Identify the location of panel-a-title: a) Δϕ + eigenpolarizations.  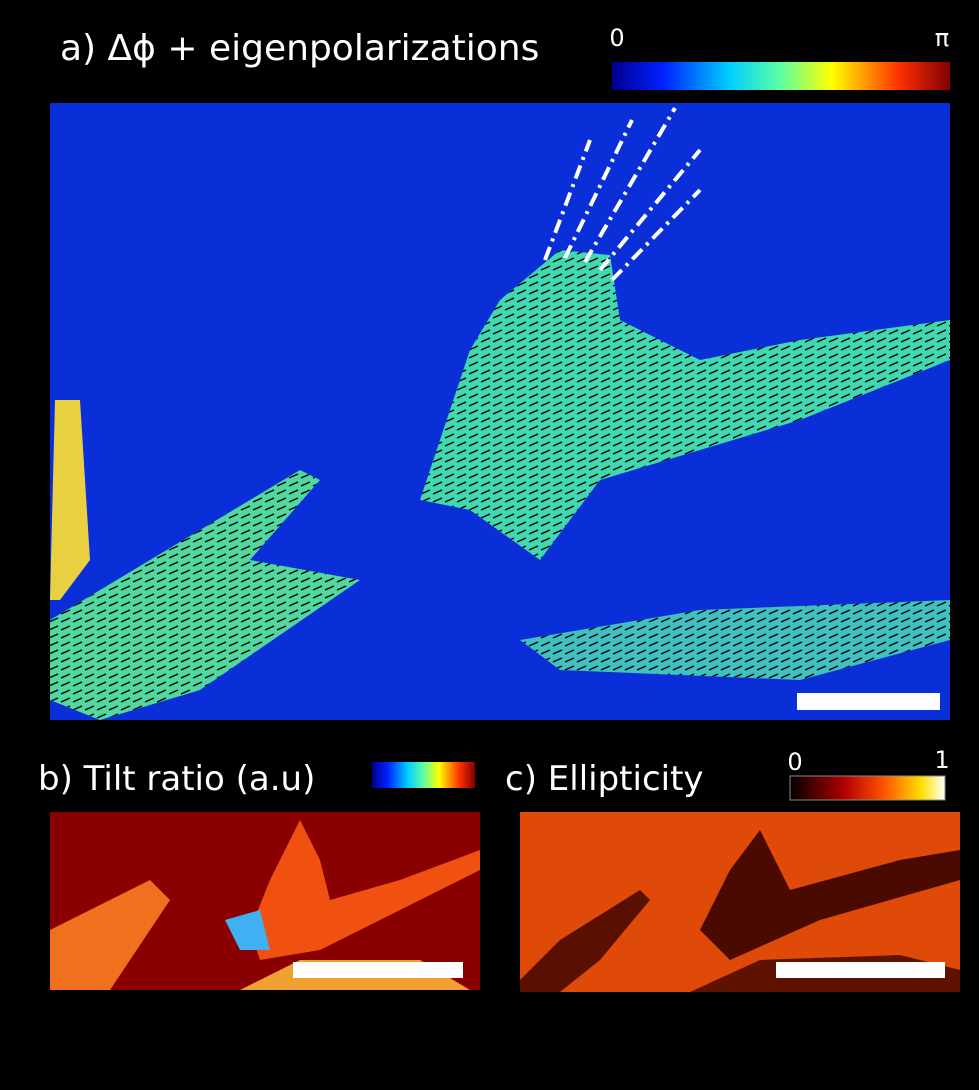
(299, 48).